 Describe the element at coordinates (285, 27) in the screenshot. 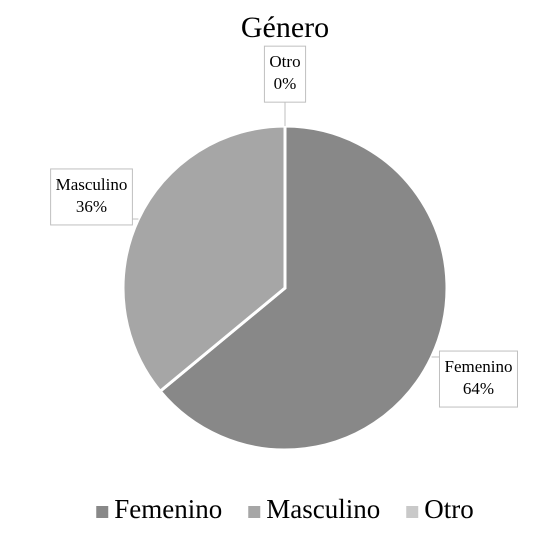

I see `chart-title: Género` at that location.